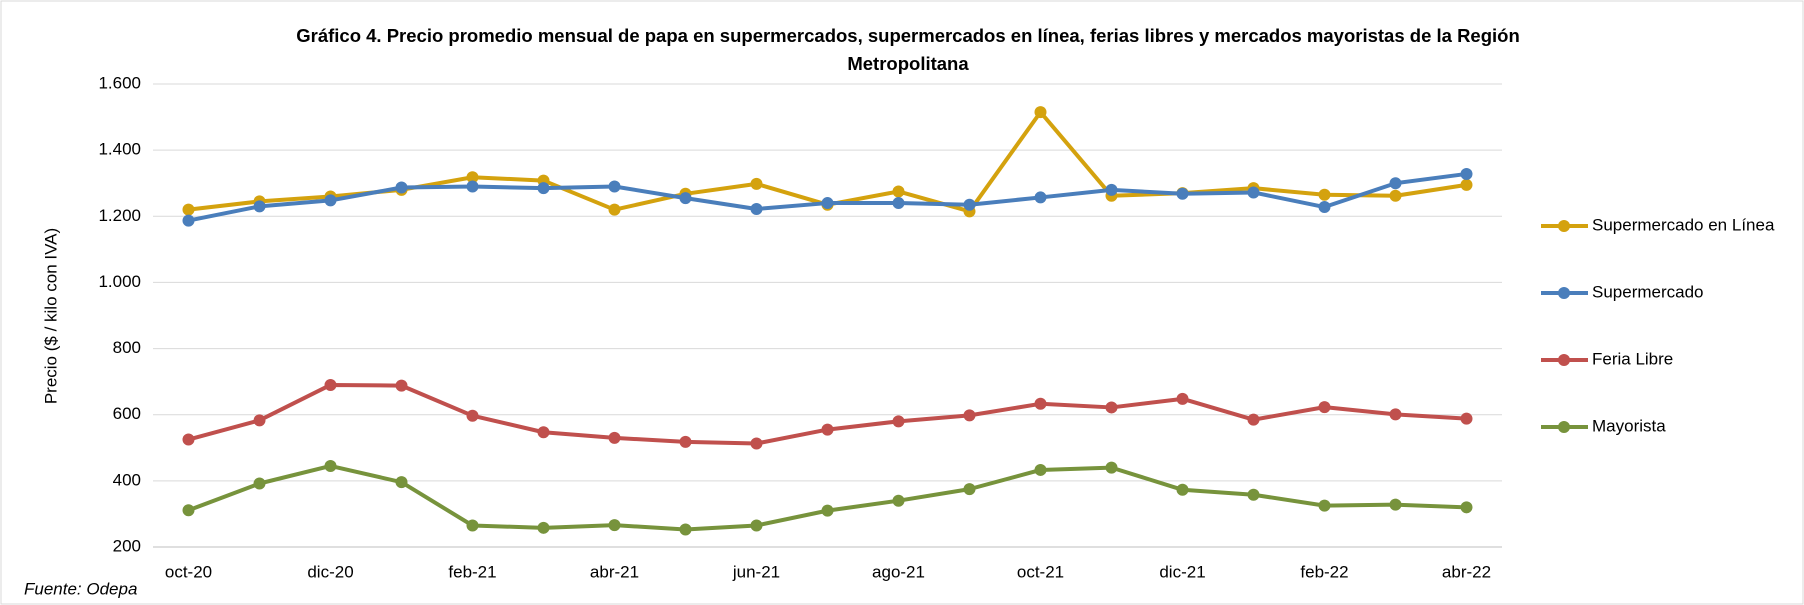 This screenshot has width=1804, height=605. Describe the element at coordinates (330, 571) in the screenshot. I see `x-tick-label: dic-20` at that location.